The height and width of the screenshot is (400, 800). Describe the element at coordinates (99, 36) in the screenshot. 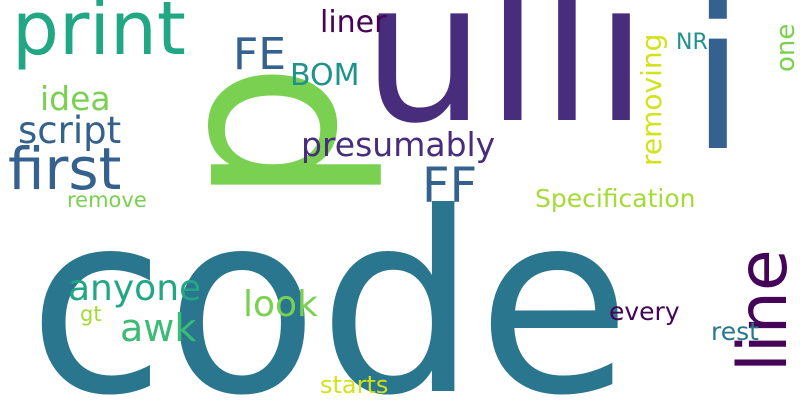

I see `word-print: print` at that location.